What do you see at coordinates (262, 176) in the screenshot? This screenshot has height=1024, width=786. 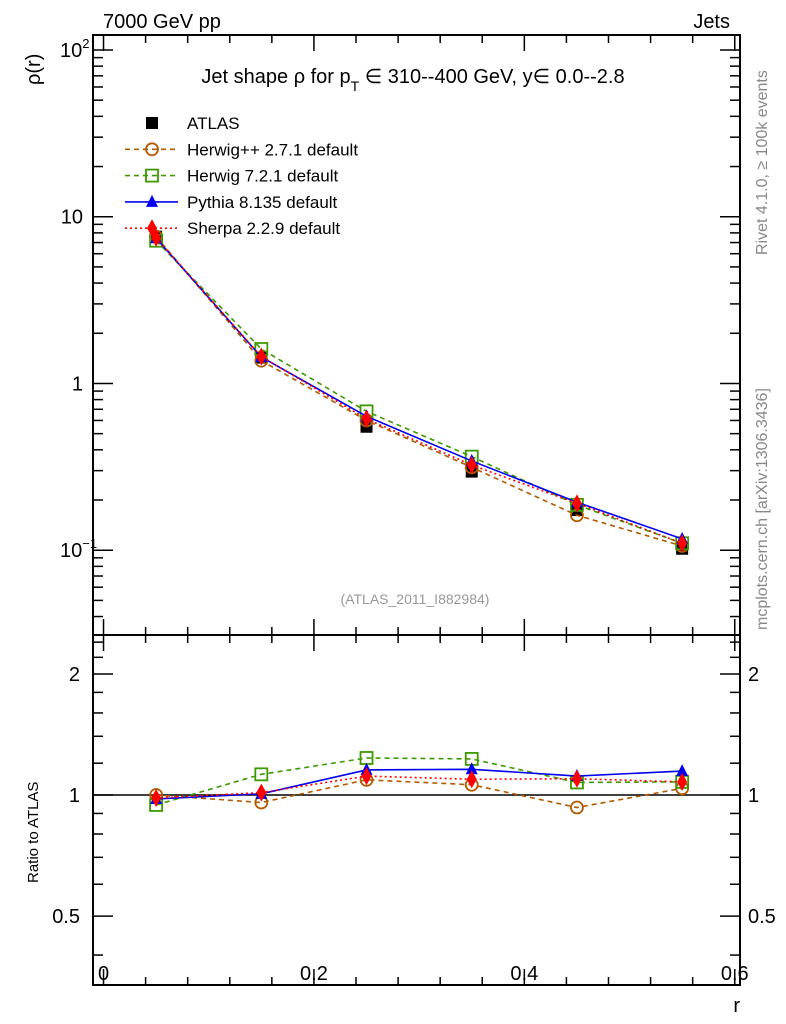 I see `legend-label: Herwig 7.2.1 default` at bounding box center [262, 176].